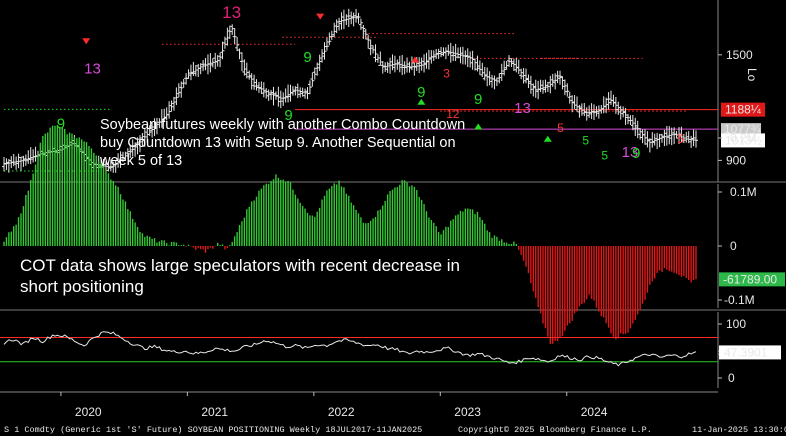 This screenshot has height=436, width=786. Describe the element at coordinates (736, 160) in the screenshot. I see `price-tick-label: 900` at that location.